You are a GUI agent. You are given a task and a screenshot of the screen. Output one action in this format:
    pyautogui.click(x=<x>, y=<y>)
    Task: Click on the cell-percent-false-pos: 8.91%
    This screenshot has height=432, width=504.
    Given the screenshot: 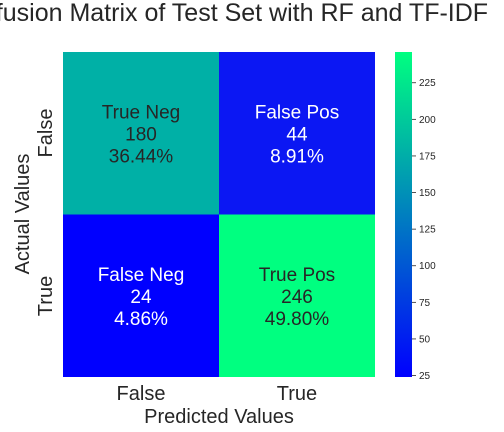 What is the action you would take?
    pyautogui.click(x=297, y=156)
    